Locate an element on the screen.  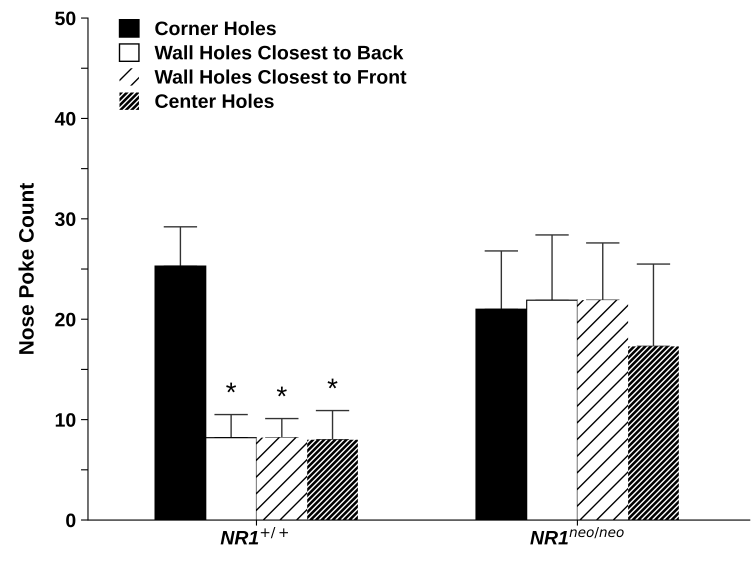
legend-label: Center Holes is located at coordinates (214, 101).